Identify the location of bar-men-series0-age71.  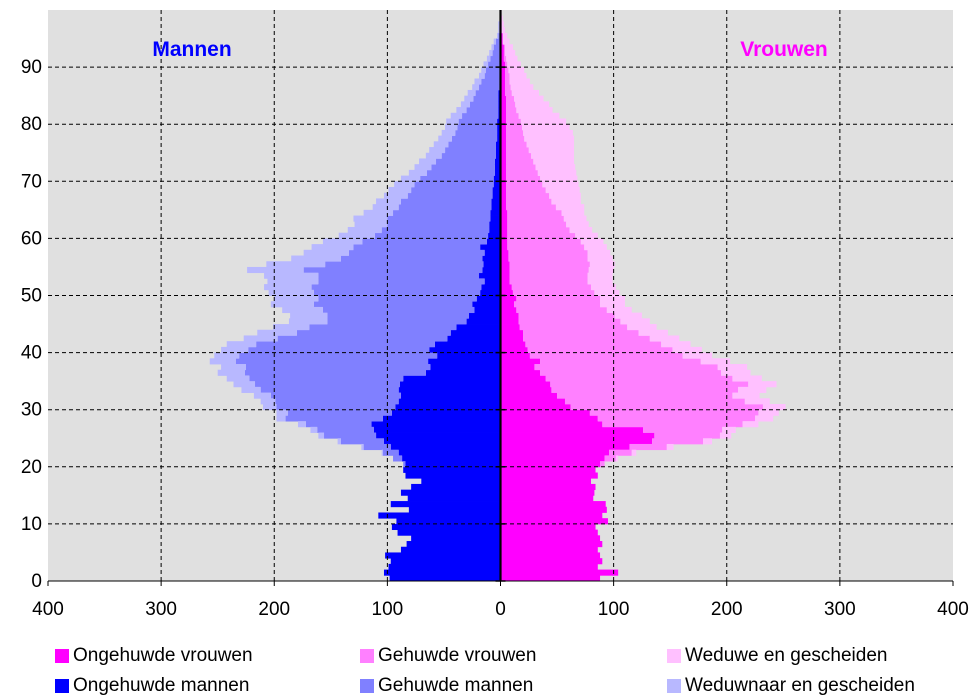
(497, 172).